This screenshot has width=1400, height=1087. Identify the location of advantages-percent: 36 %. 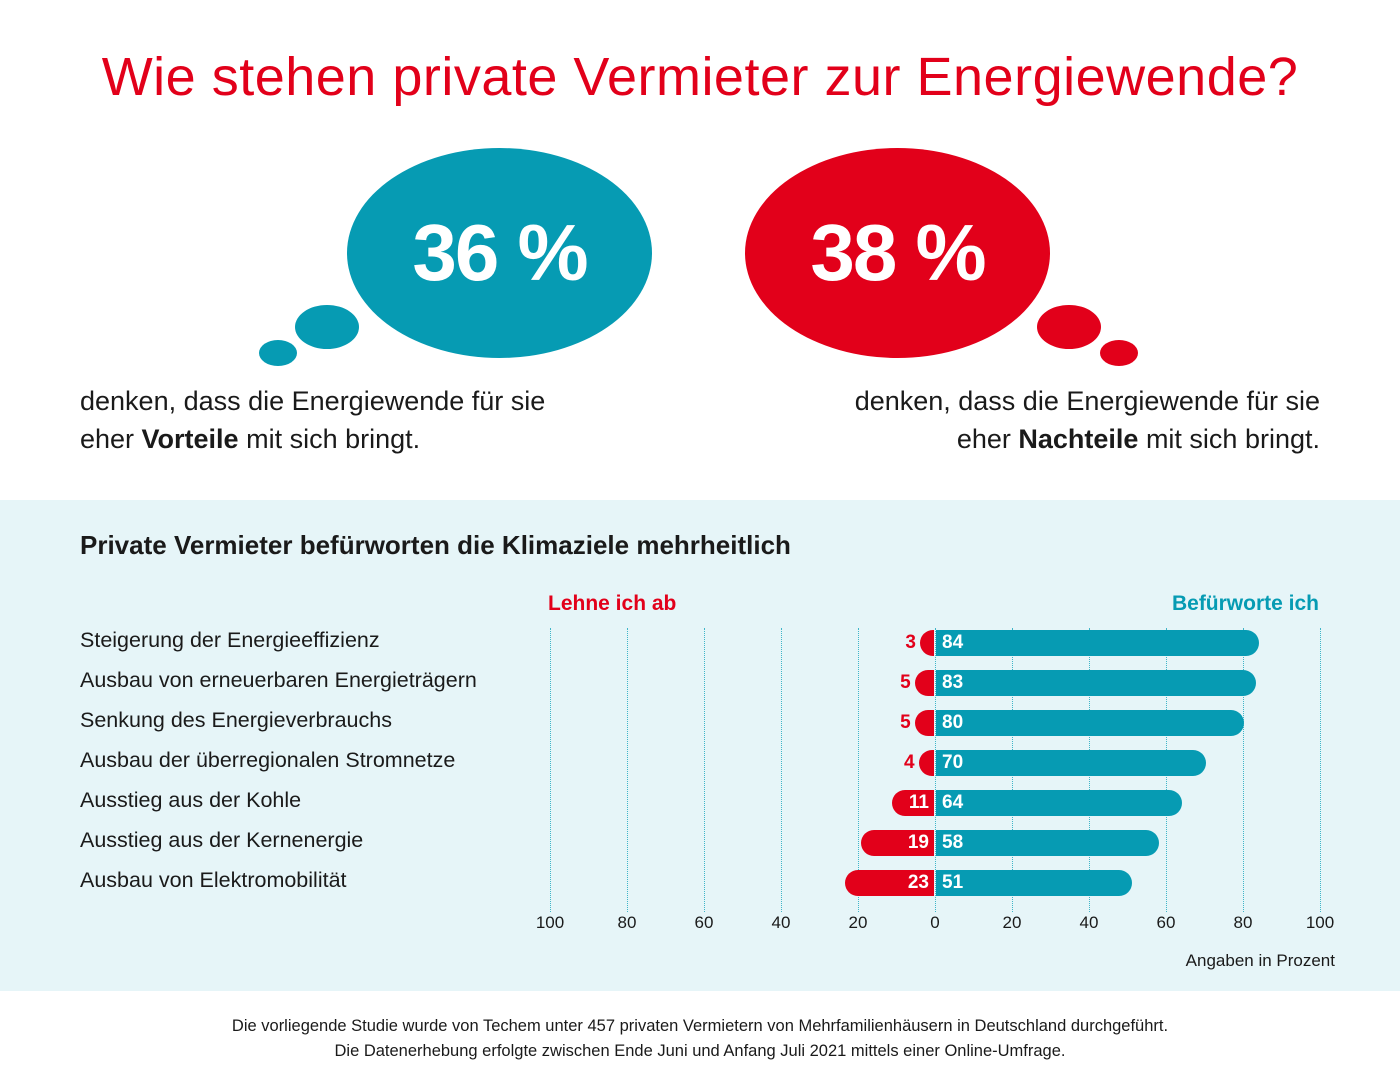
(500, 252).